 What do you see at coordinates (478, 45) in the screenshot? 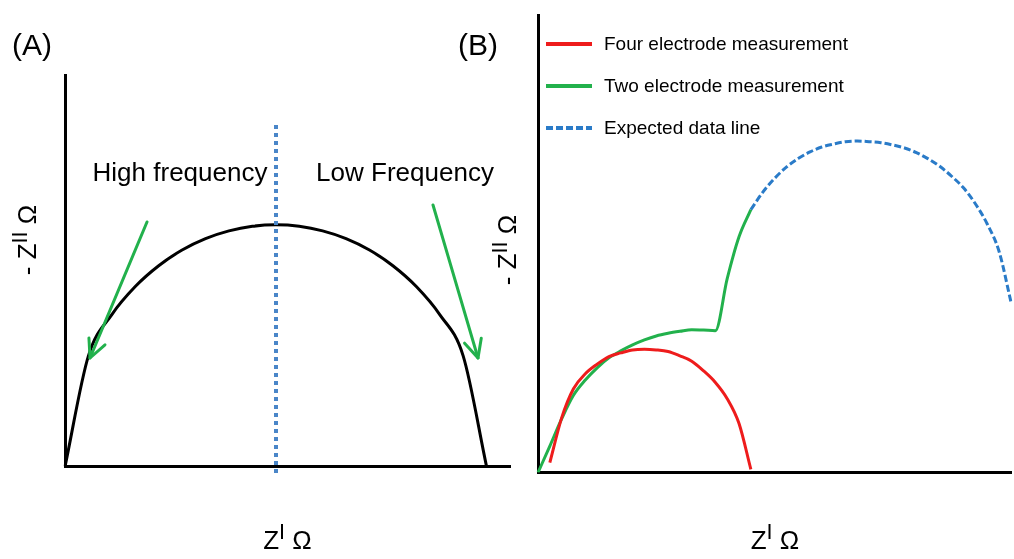
I see `chart-title: (B)` at bounding box center [478, 45].